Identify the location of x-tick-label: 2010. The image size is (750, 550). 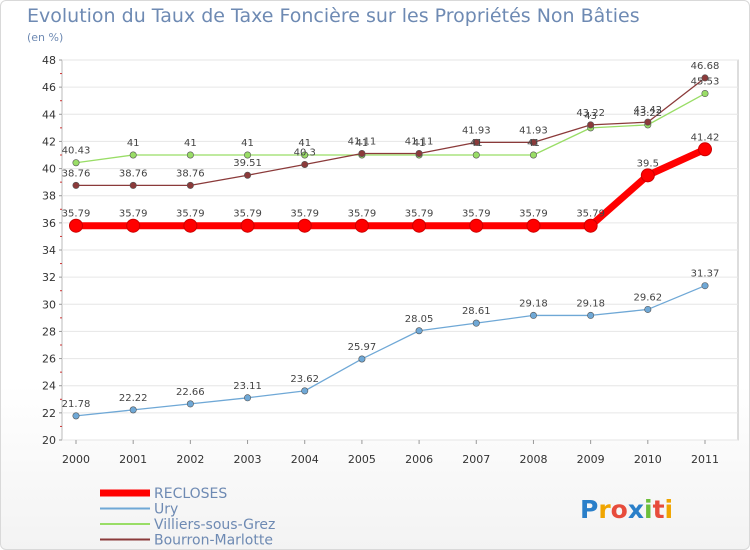
(648, 459).